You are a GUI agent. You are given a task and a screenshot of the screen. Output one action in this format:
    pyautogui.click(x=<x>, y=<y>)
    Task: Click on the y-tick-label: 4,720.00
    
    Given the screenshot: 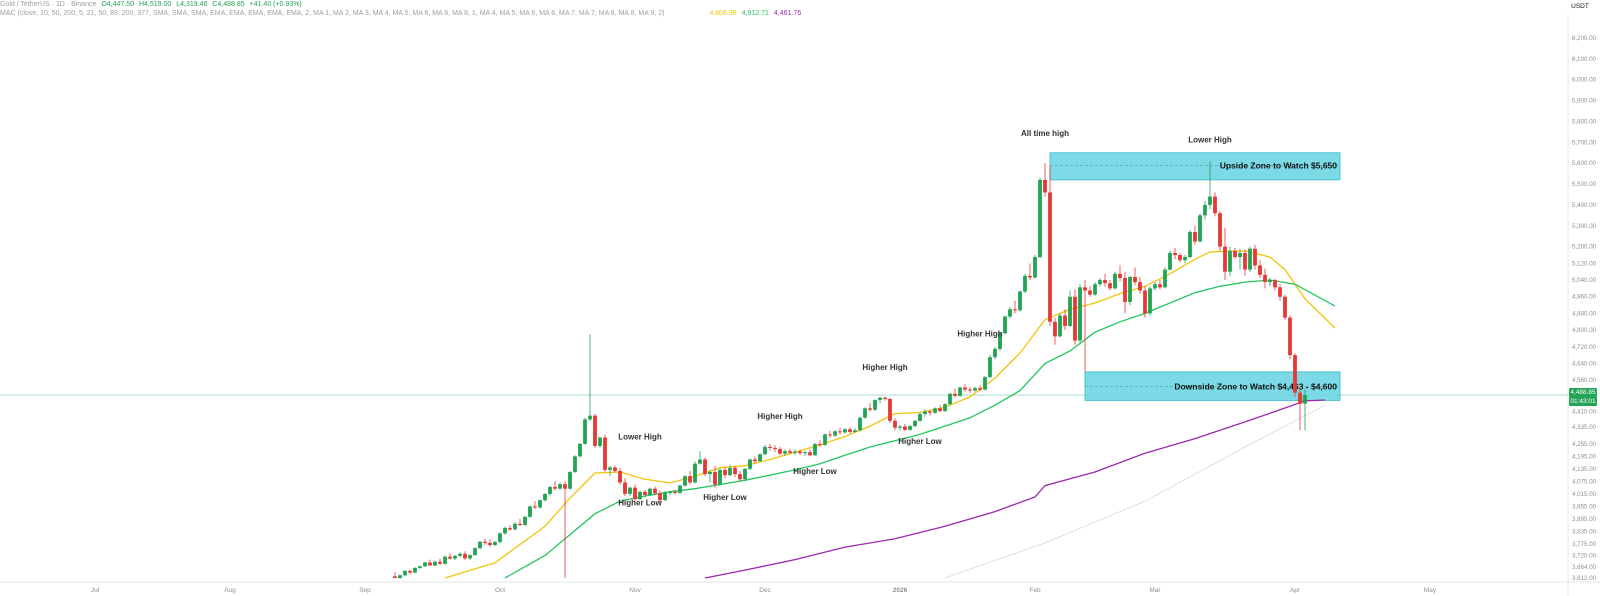 What is the action you would take?
    pyautogui.click(x=1584, y=347)
    